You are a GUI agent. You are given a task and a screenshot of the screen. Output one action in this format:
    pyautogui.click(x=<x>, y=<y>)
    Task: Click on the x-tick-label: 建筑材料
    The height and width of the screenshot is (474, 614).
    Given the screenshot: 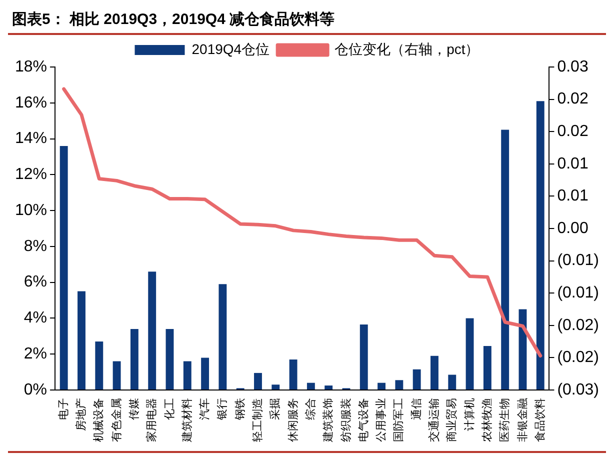 What is the action you would take?
    pyautogui.click(x=187, y=420)
    